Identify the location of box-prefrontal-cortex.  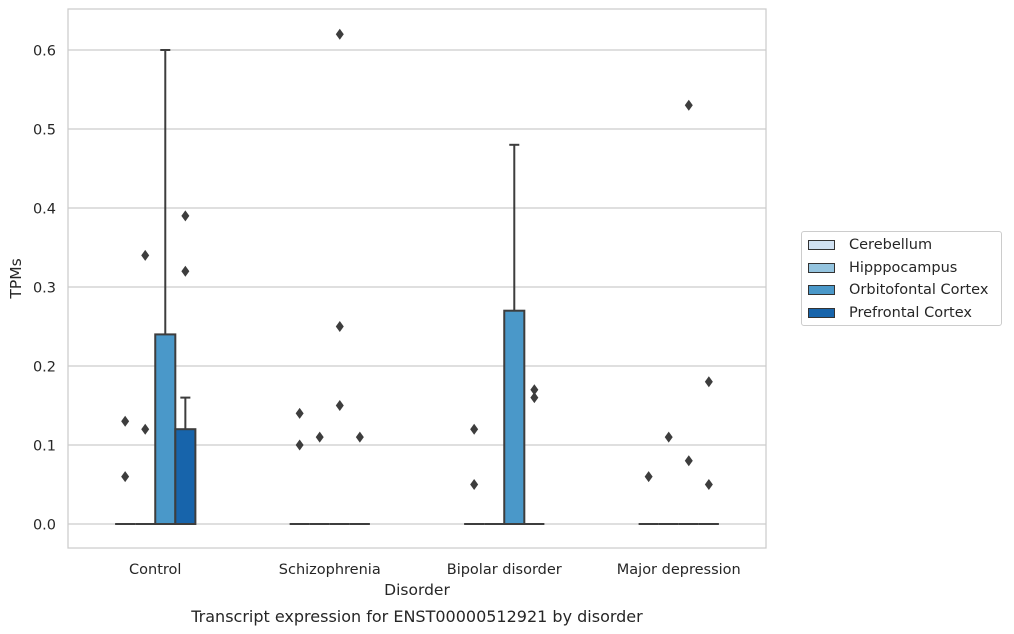
(185, 461).